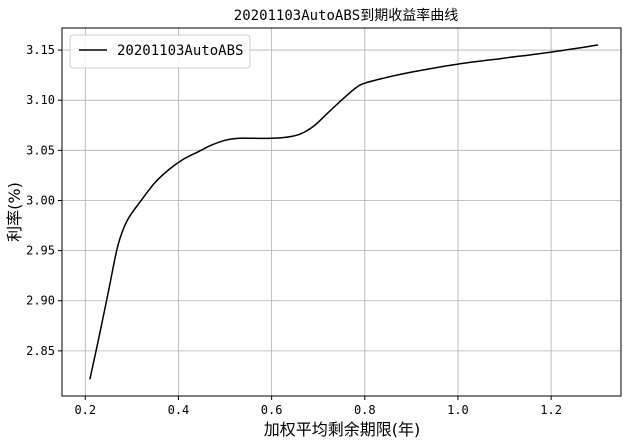 The width and height of the screenshot is (632, 444). I want to click on y-tick-label: 2.90, so click(40, 301).